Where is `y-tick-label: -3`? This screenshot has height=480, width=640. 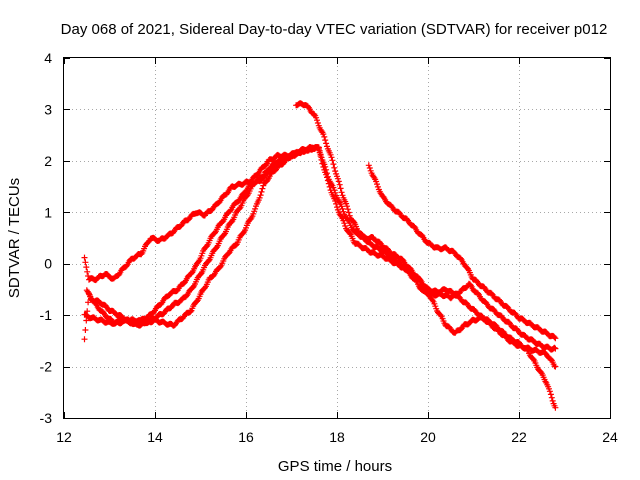 y-tick-label: -3 is located at coordinates (46, 418).